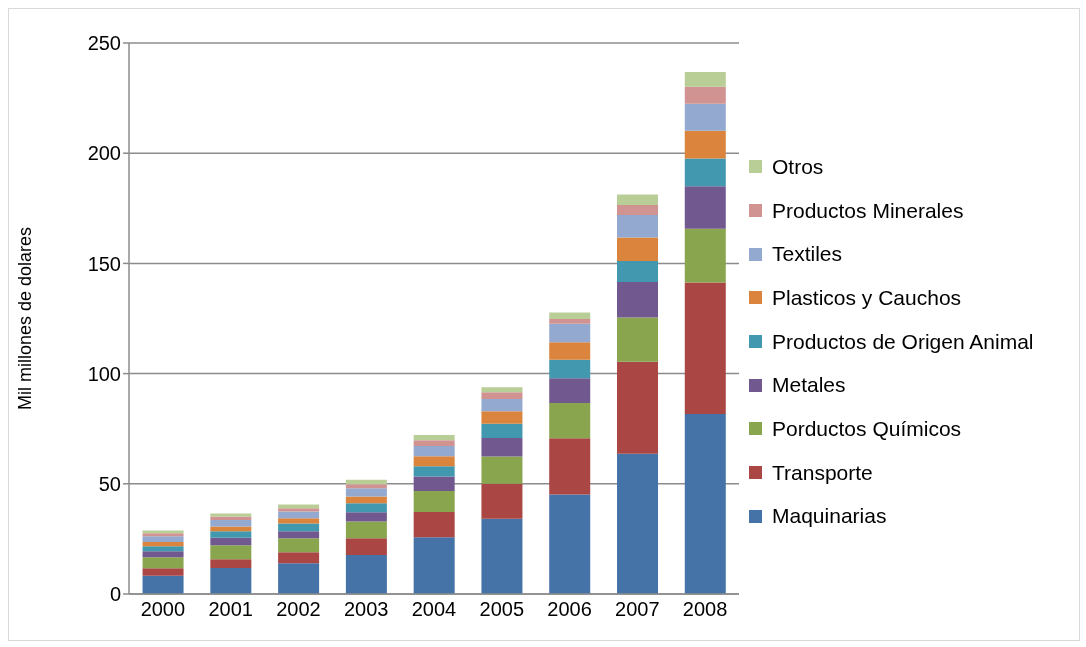 Image resolution: width=1086 pixels, height=647 pixels. What do you see at coordinates (867, 297) in the screenshot?
I see `legend-label: Plasticos y Cauchos` at bounding box center [867, 297].